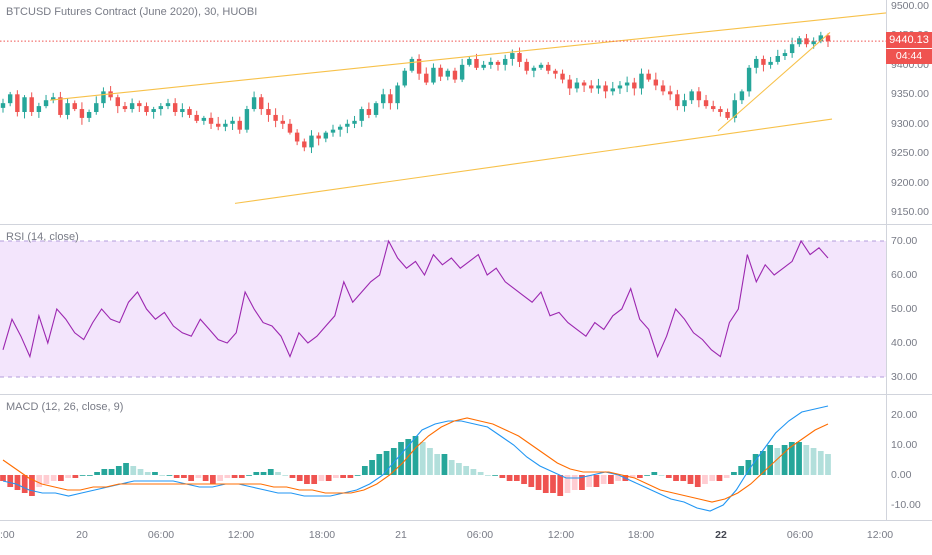 The height and width of the screenshot is (555, 932). Describe the element at coordinates (721, 535) in the screenshot. I see `time-axis-tick: 22` at that location.